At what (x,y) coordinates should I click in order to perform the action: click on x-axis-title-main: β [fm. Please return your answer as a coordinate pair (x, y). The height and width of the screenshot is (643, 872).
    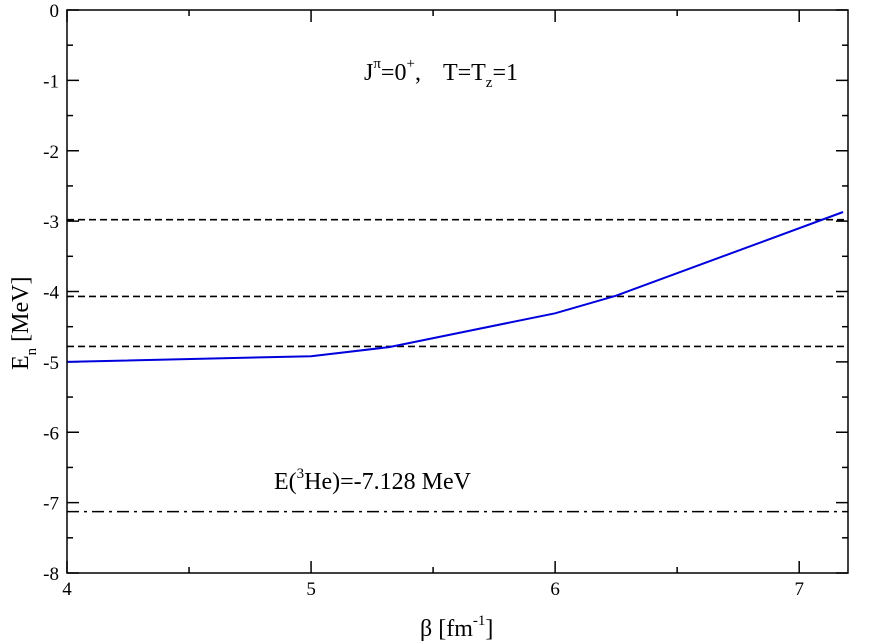
    Looking at the image, I should click on (446, 629).